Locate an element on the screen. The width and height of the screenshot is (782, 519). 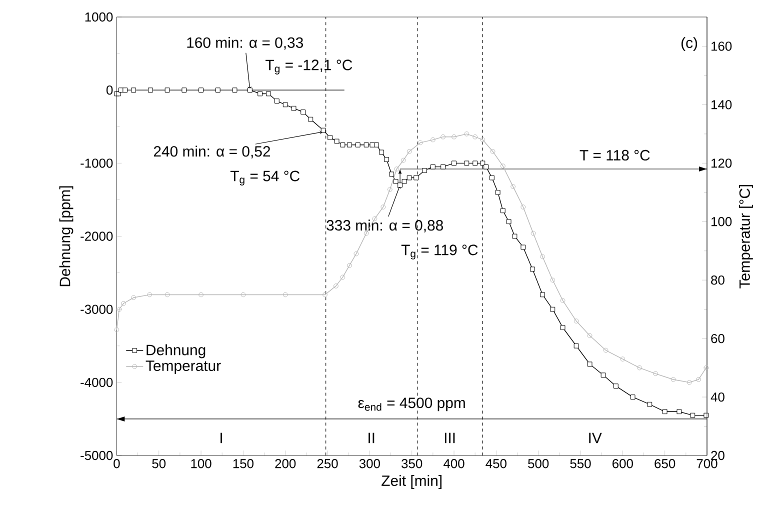
legend-label: Dehnung is located at coordinates (176, 351).